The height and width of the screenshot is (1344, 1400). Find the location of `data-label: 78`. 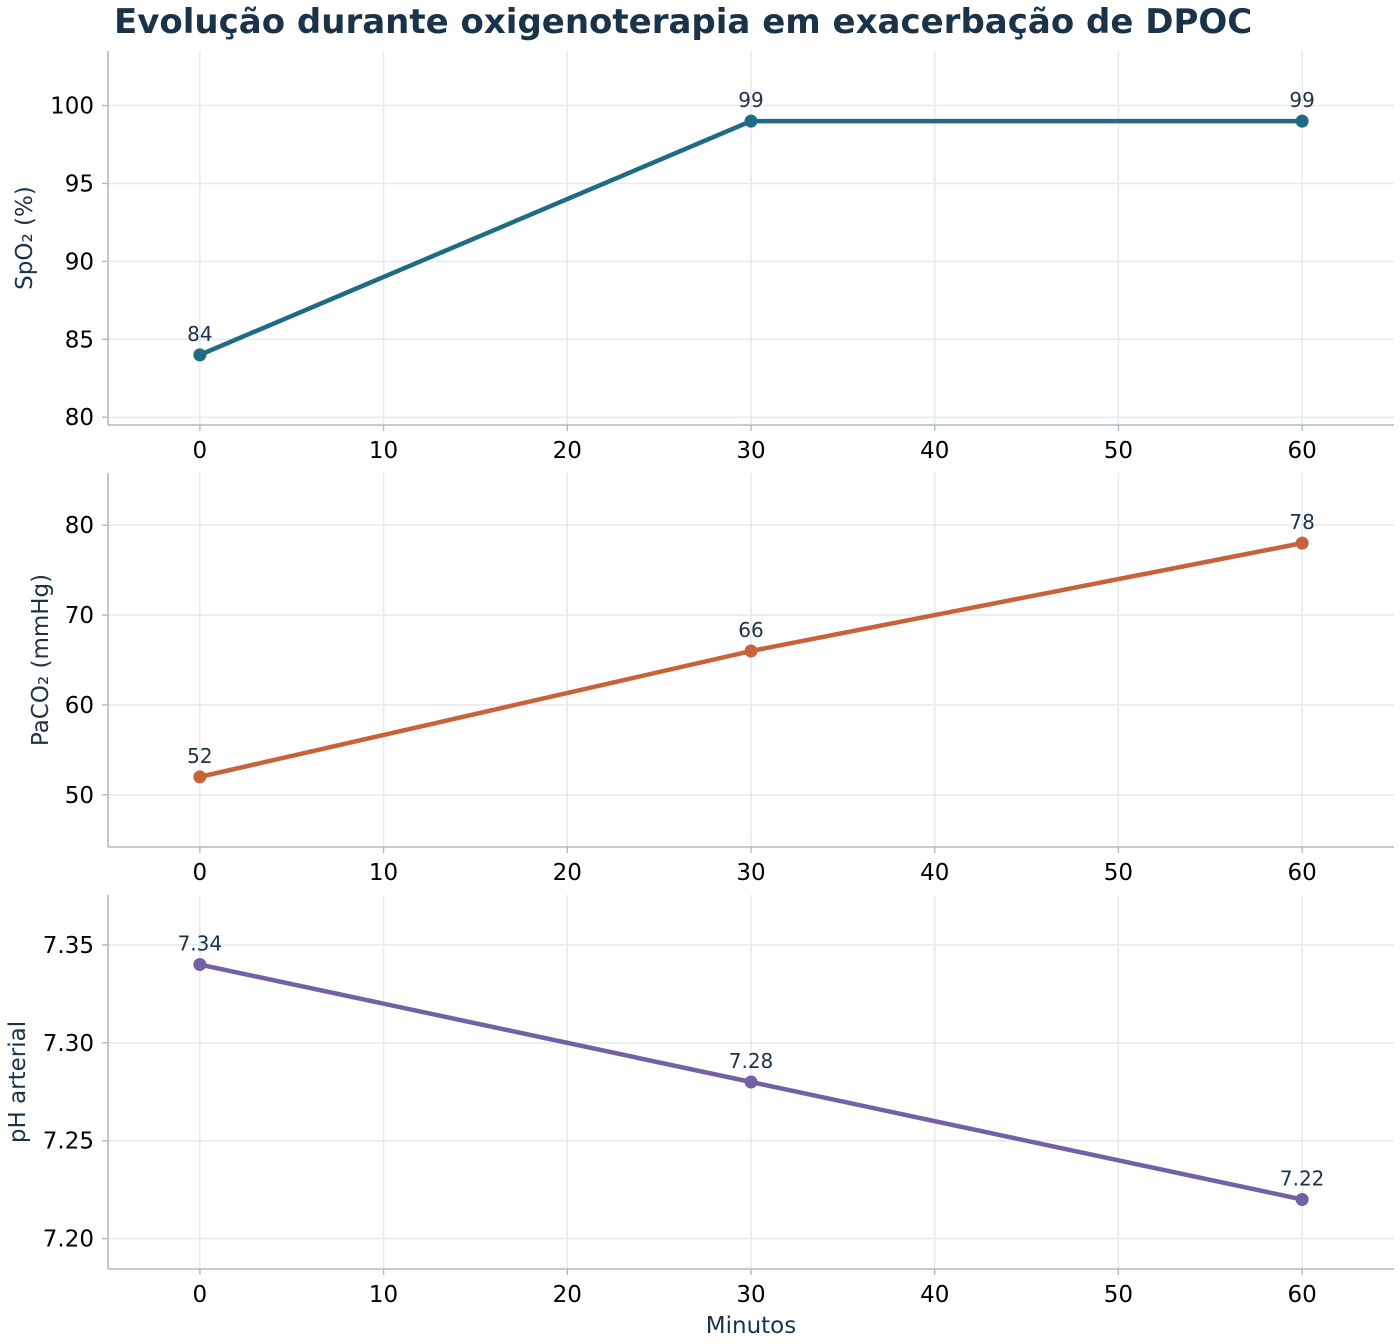

data-label: 78 is located at coordinates (1301, 522).